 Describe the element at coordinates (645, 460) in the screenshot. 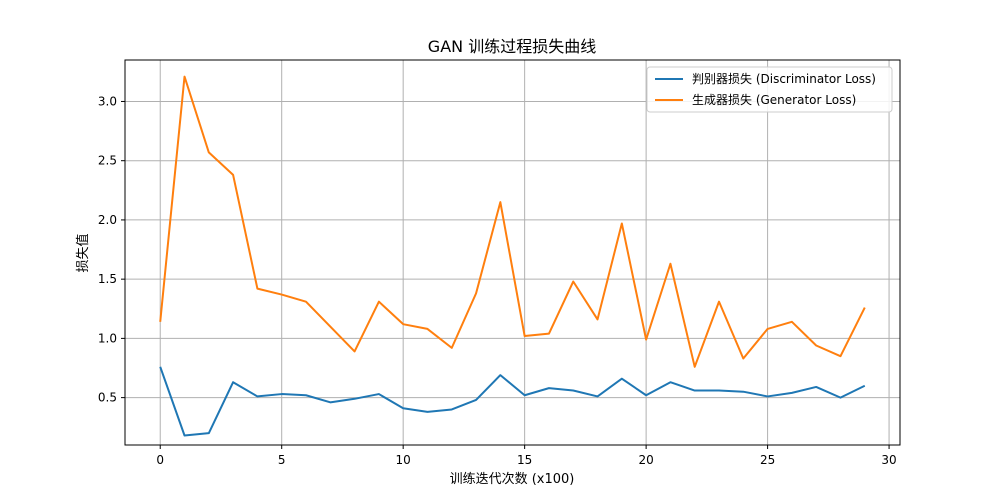

I see `x-tick-label: 20` at that location.